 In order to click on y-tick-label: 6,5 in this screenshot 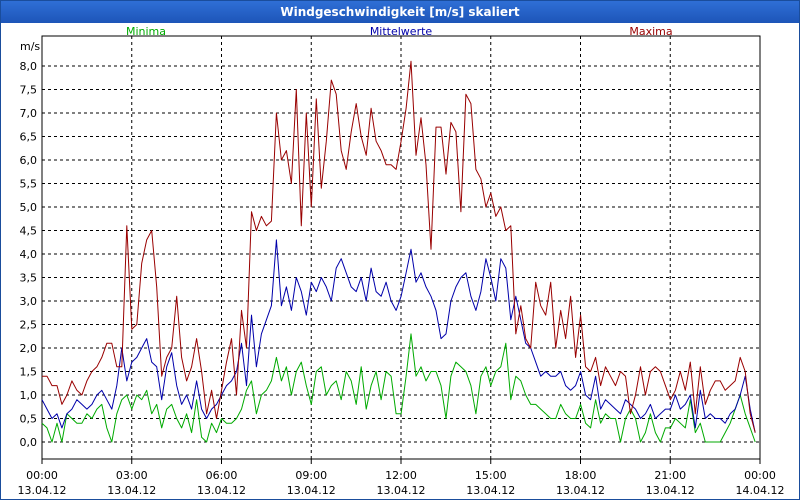, I will do `click(29, 137)`.